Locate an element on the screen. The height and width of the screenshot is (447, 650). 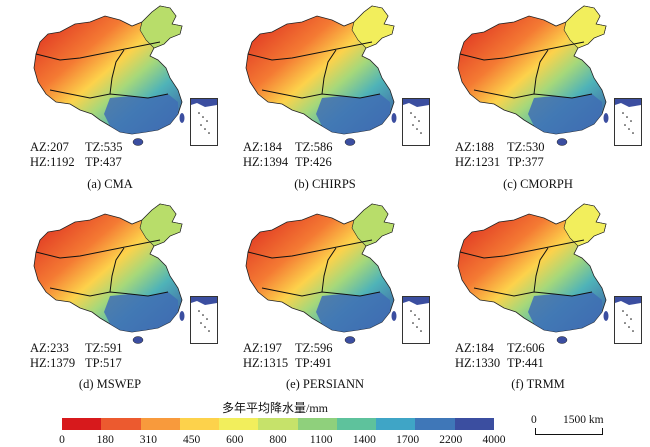
legend-tick-label: 1700 is located at coordinates (408, 440).